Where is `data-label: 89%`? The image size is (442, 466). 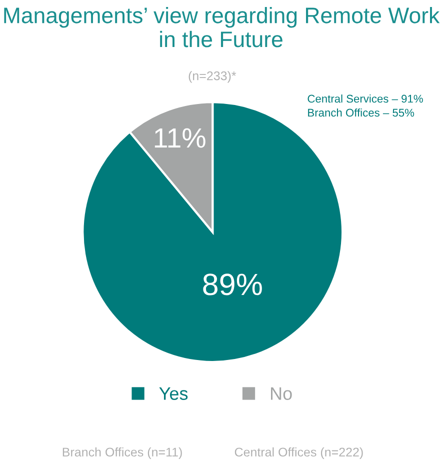 data-label: 89% is located at coordinates (232, 285).